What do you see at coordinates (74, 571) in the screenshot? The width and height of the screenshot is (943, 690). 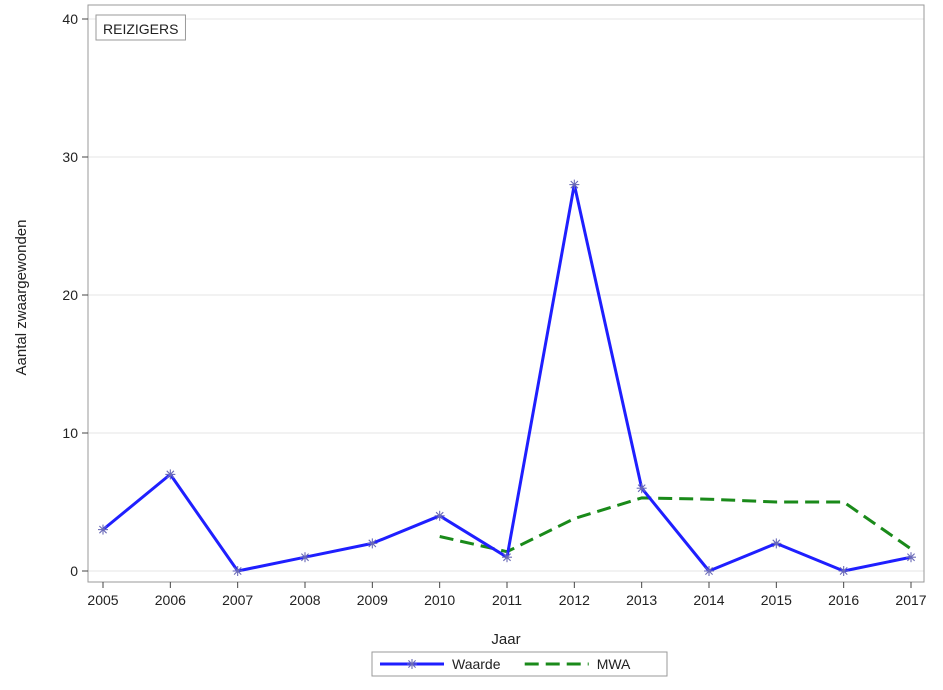 I see `y-tick-label: 0` at bounding box center [74, 571].